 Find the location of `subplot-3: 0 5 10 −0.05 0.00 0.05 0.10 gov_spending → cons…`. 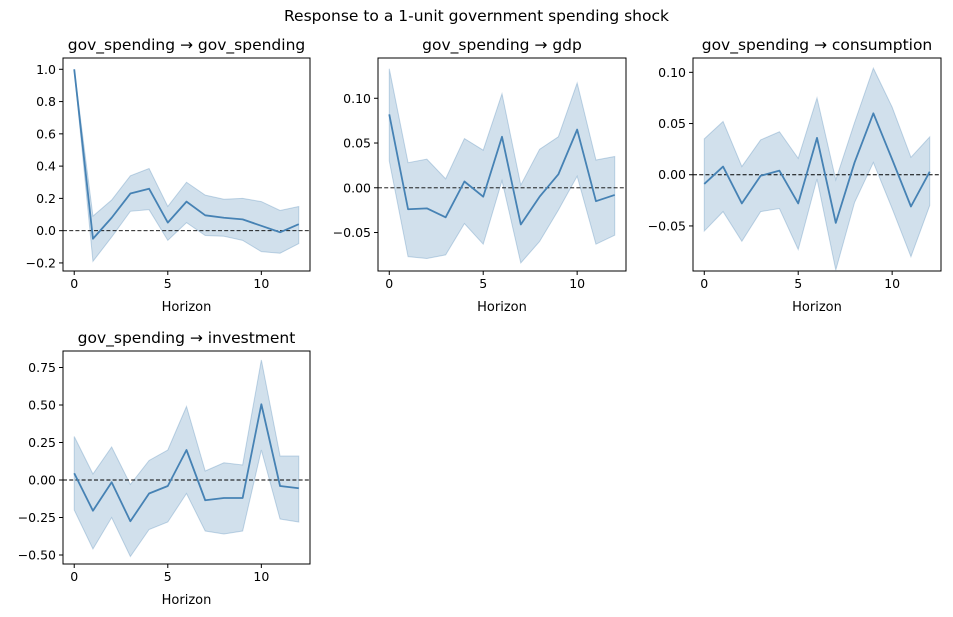

subplot-3: 0 5 10 −0.05 0.00 0.05 0.10 gov_spending → cons… is located at coordinates (795, 175).